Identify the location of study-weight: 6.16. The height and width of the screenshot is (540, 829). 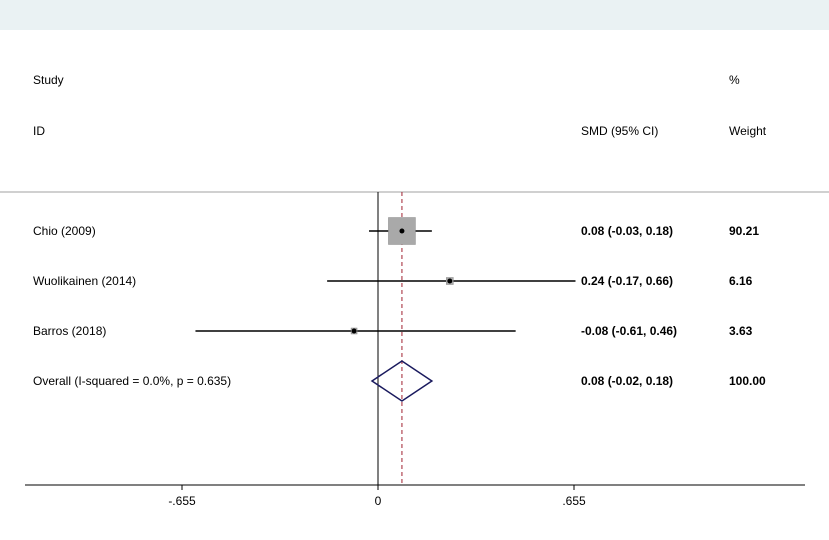
(741, 281).